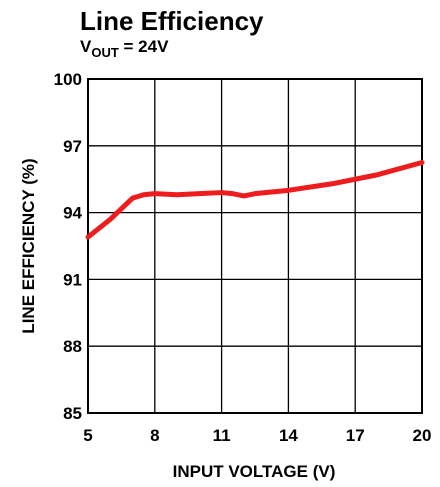  What do you see at coordinates (255, 200) in the screenshot?
I see `data-line` at bounding box center [255, 200].